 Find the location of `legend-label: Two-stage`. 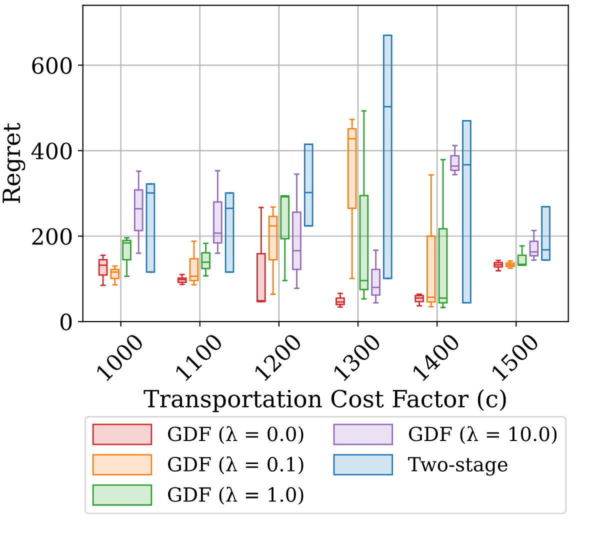

legend-label: Two-stage is located at coordinates (458, 466).